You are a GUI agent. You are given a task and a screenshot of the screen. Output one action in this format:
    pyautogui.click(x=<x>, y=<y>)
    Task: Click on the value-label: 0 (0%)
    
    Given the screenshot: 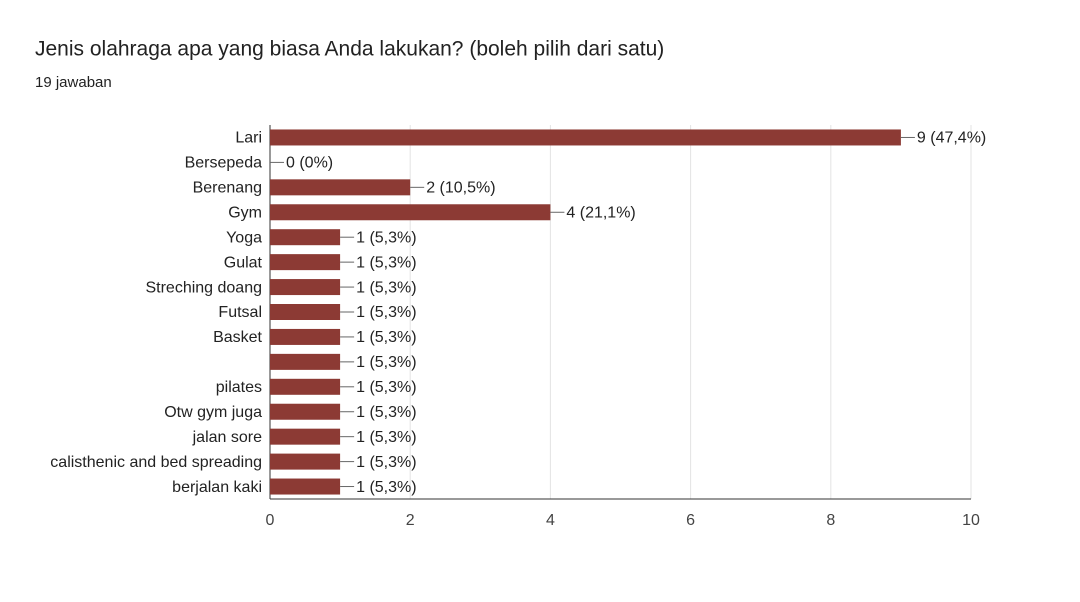 What is the action you would take?
    pyautogui.click(x=309, y=163)
    